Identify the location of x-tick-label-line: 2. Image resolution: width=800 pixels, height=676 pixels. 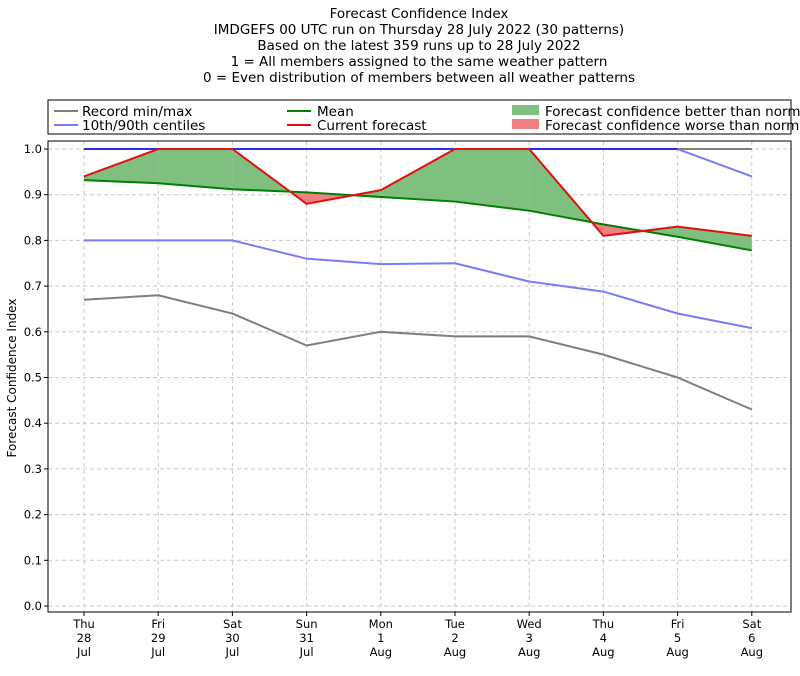
(454, 638).